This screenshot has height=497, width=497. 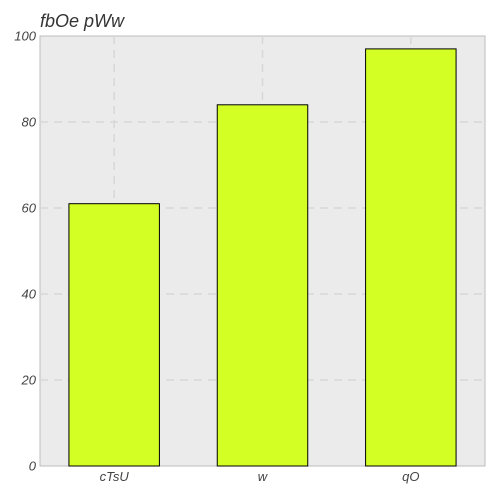 What do you see at coordinates (29, 122) in the screenshot?
I see `y-tick-label: 80` at bounding box center [29, 122].